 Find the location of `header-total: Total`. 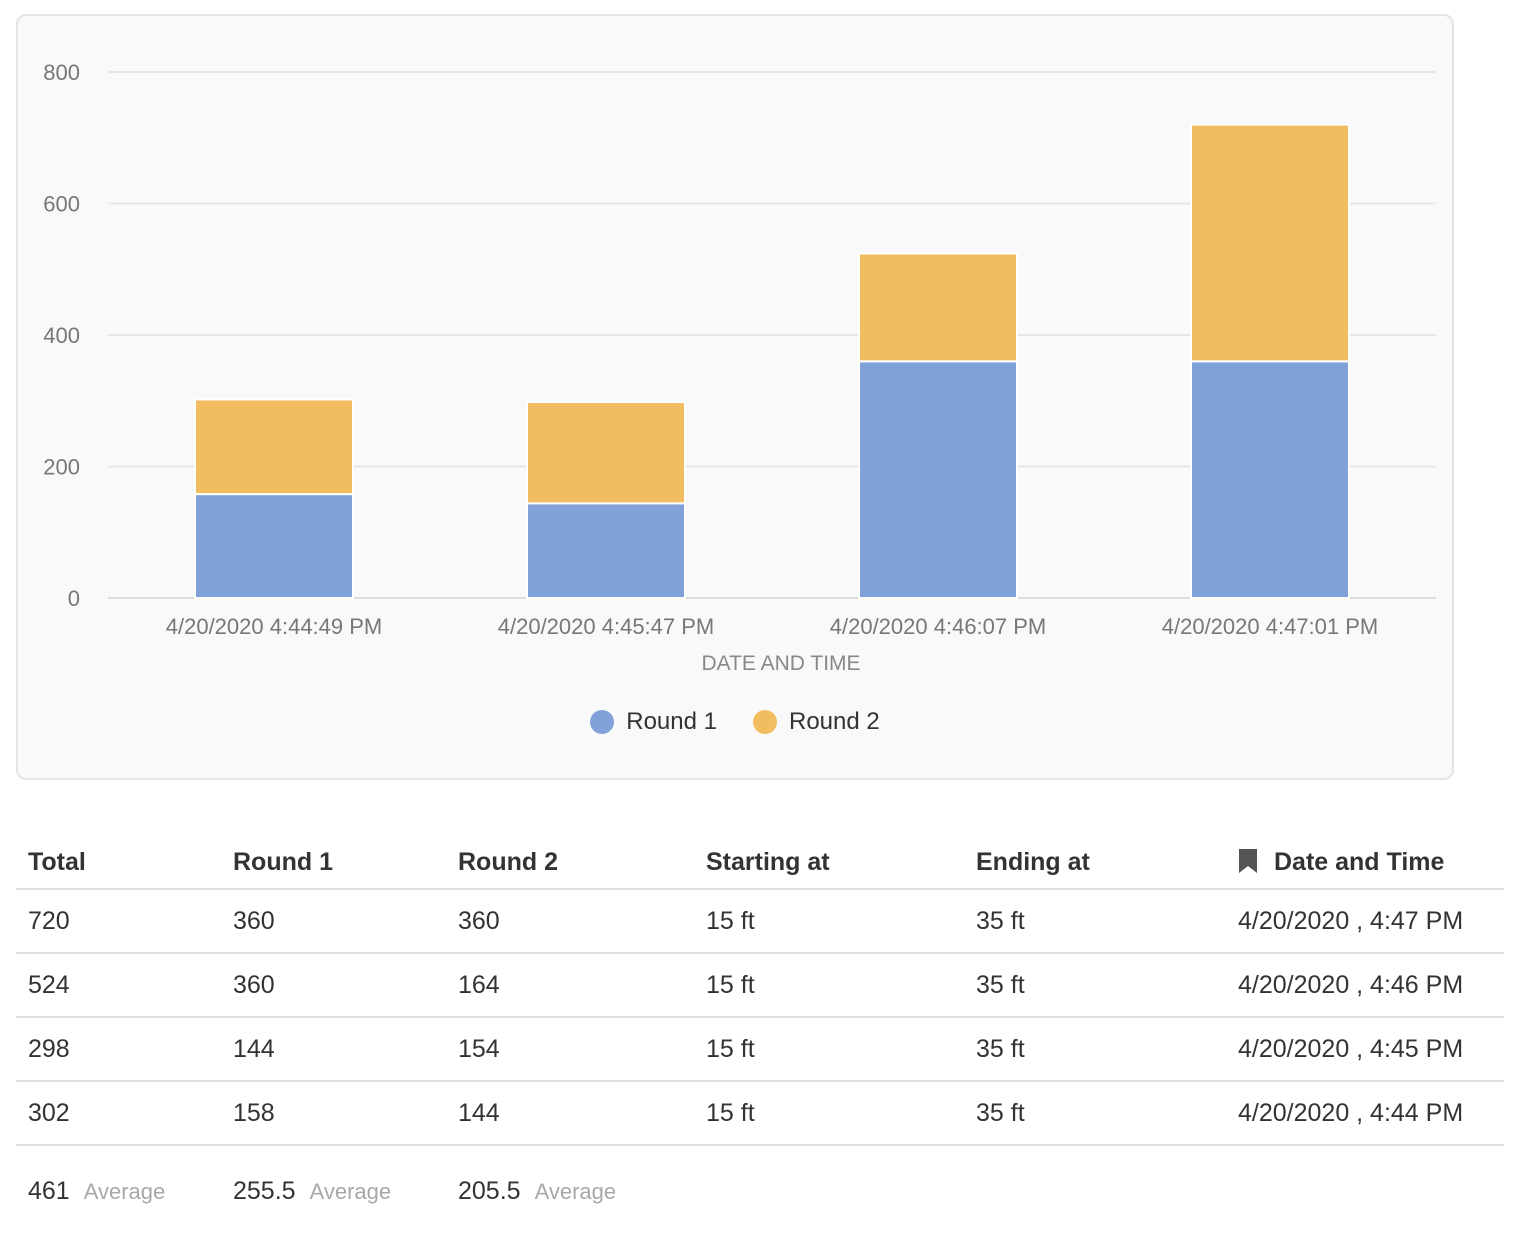

header-total: Total is located at coordinates (118, 863).